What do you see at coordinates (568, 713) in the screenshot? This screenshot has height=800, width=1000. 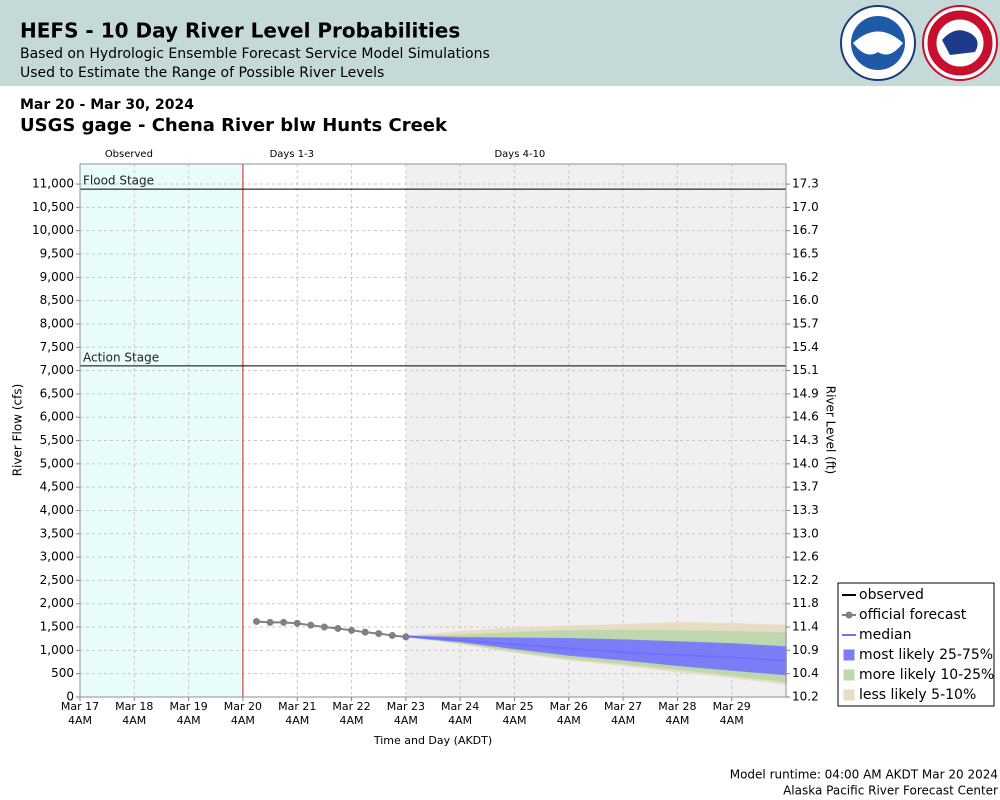 I see `x-tick-label: Mar 26 4AM` at bounding box center [568, 713].